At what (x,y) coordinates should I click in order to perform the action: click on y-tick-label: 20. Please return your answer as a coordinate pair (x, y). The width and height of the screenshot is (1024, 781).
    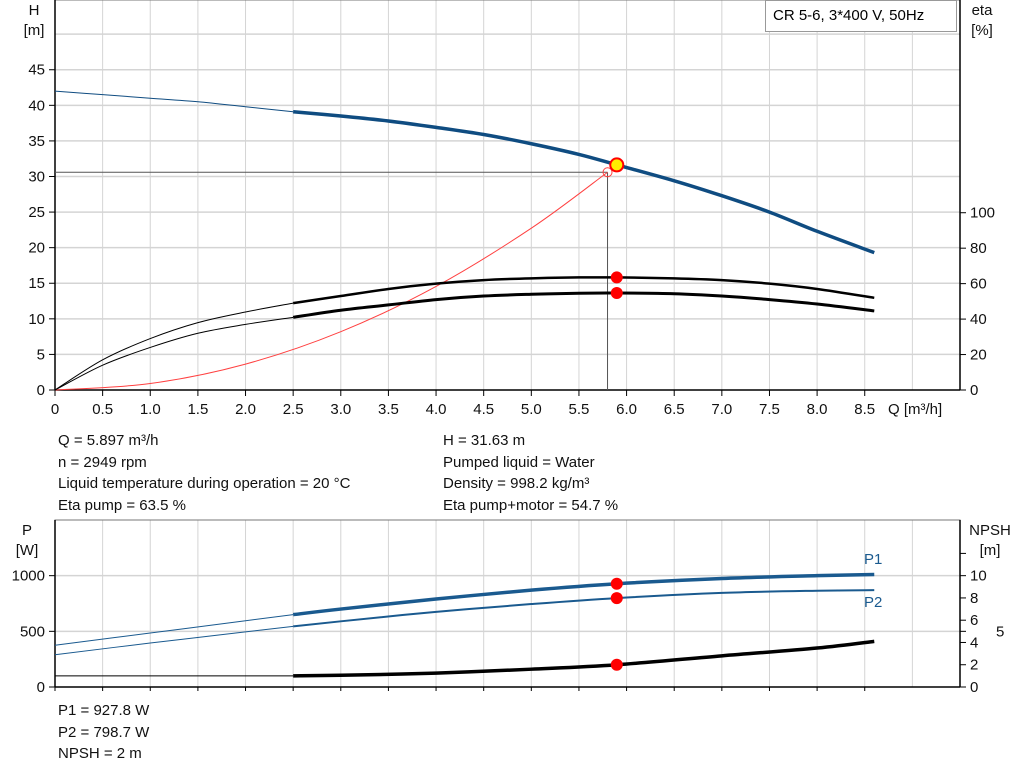
    Looking at the image, I should click on (36, 248).